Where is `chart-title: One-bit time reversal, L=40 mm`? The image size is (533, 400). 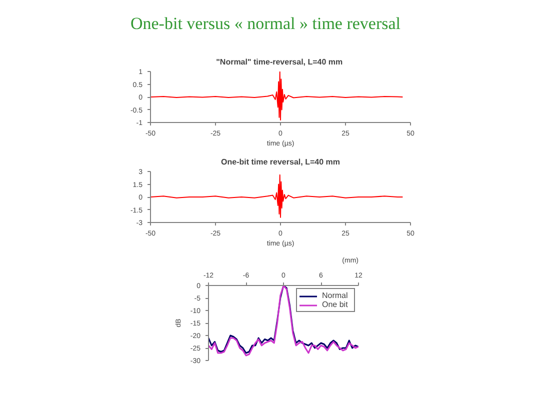 chart-title: One-bit time reversal, L=40 mm is located at coordinates (280, 162).